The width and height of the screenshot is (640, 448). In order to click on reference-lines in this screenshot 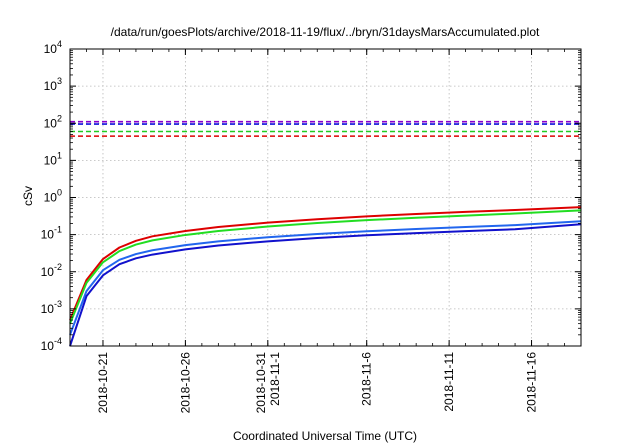, I will do `click(325, 128)`.